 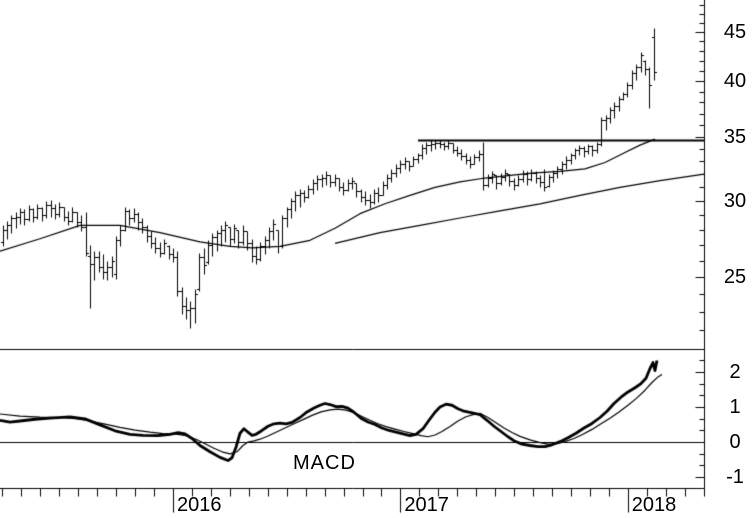 I want to click on price-axis-label-35: 35, so click(x=735, y=136).